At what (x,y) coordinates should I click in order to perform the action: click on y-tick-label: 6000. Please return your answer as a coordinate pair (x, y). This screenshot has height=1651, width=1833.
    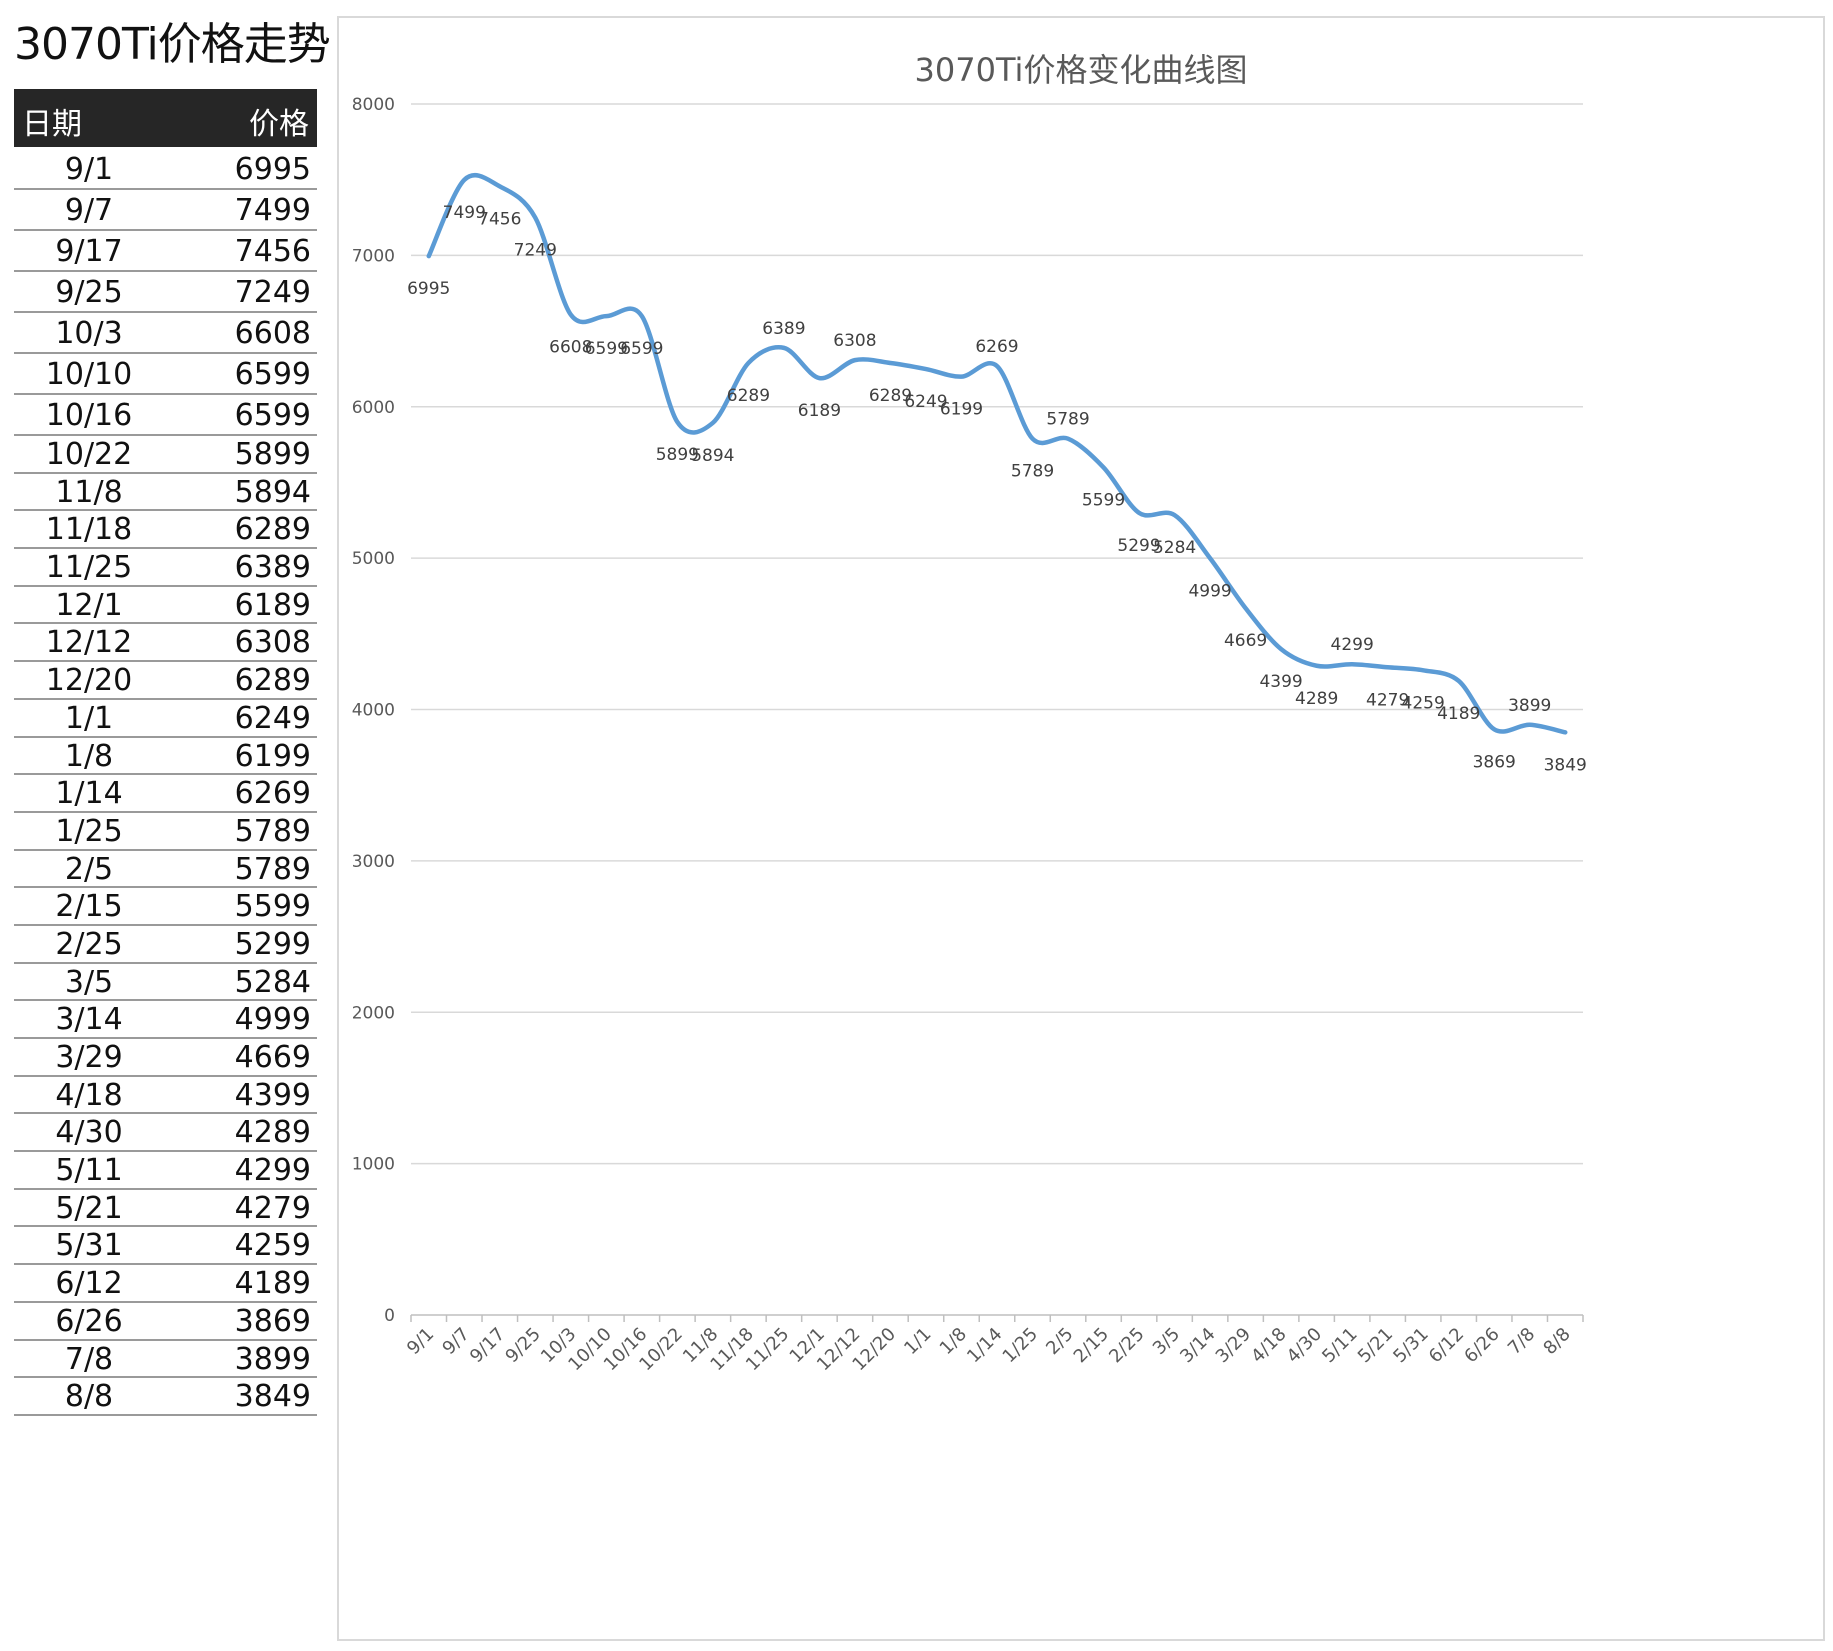
    Looking at the image, I should click on (373, 408).